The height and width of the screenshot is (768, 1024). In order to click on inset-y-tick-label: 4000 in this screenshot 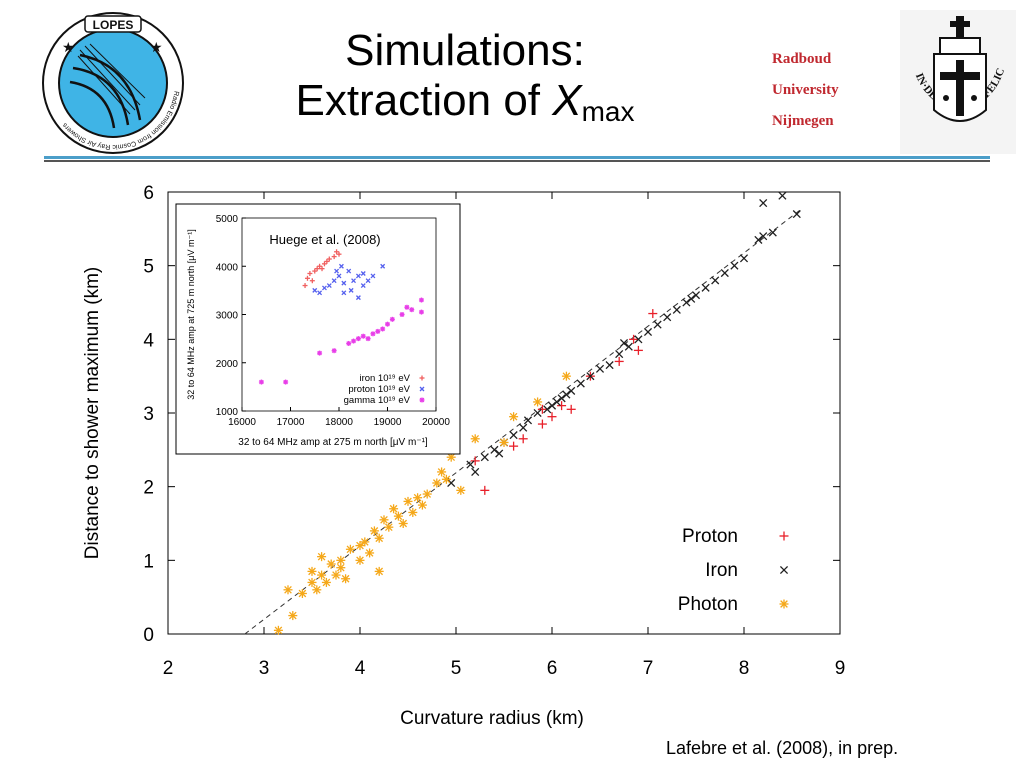, I will do `click(227, 267)`.